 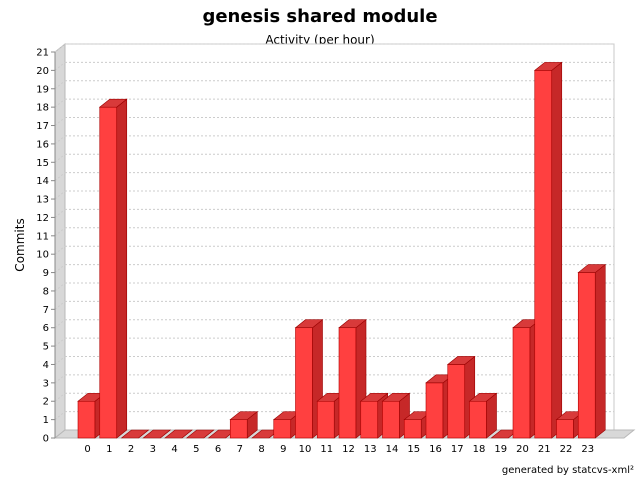 What do you see at coordinates (131, 449) in the screenshot?
I see `x-tick-label: 2` at bounding box center [131, 449].